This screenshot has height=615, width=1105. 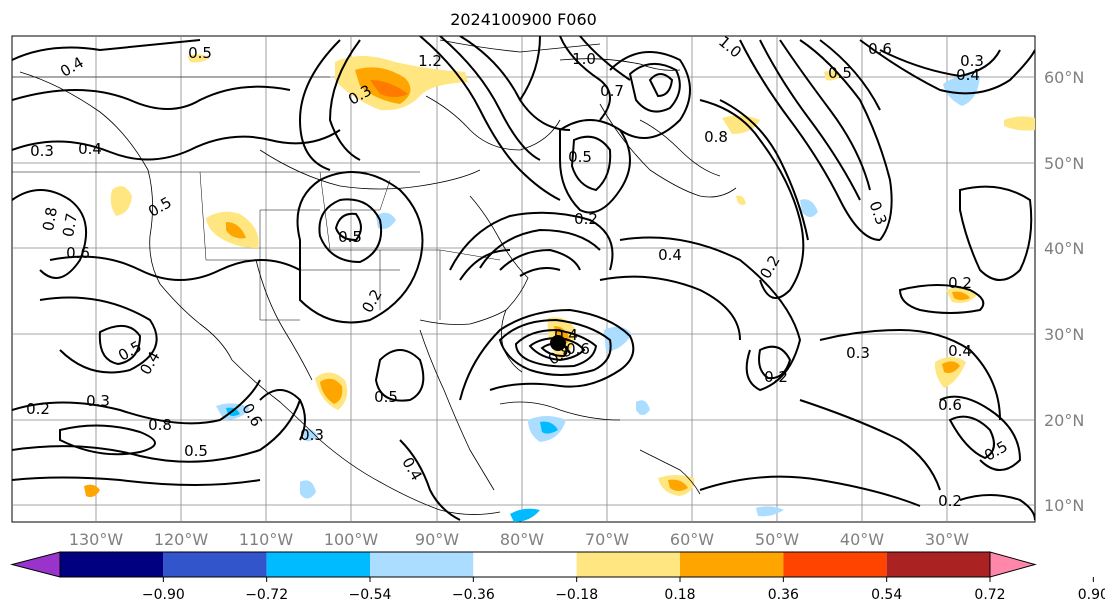 What do you see at coordinates (607, 539) in the screenshot?
I see `longitude-label: 70°W` at bounding box center [607, 539].